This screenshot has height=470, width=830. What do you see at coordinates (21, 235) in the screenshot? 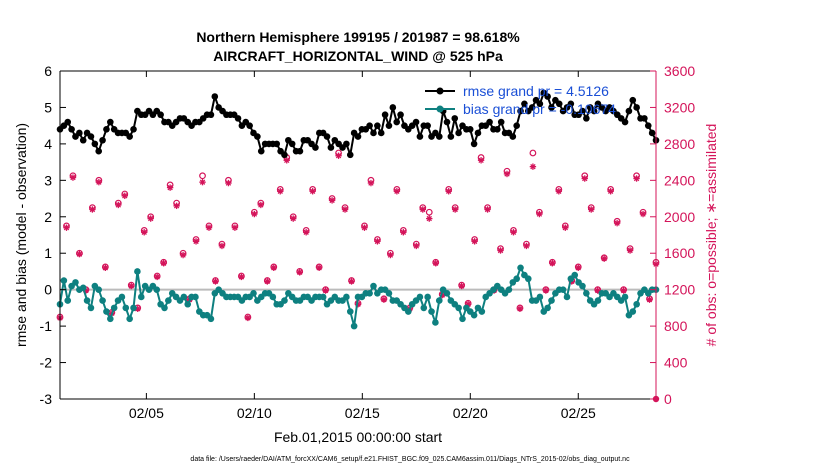
I see `left-y-axis-label: rmse and bias (model - observation)` at bounding box center [21, 235].